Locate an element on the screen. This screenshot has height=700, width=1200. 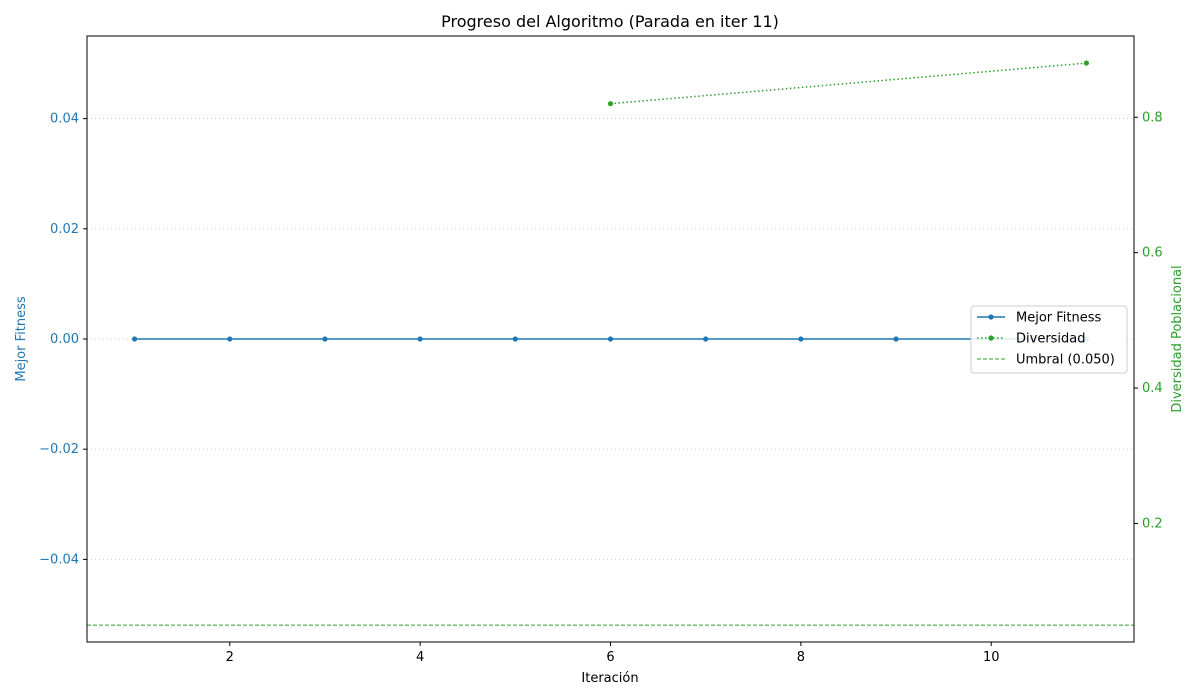
legend-label: Diversidad is located at coordinates (1051, 339).